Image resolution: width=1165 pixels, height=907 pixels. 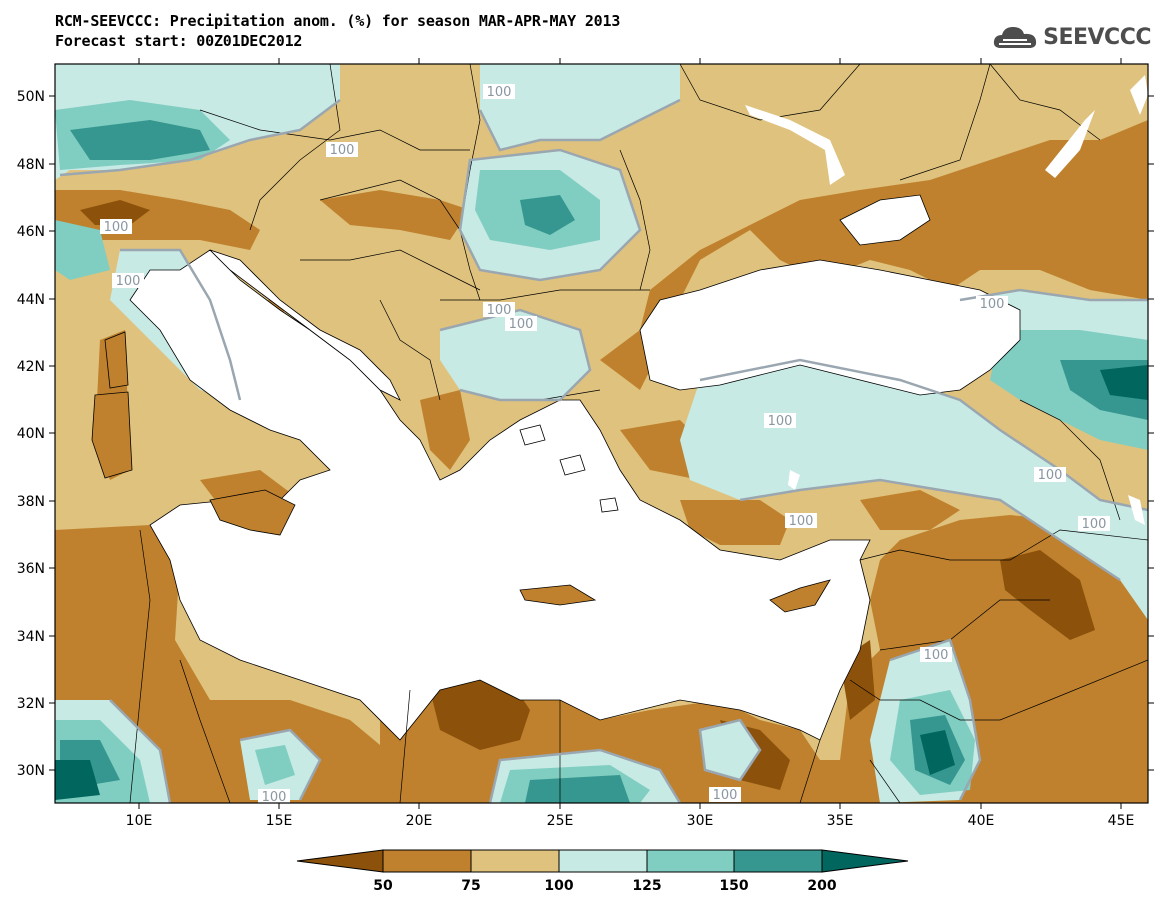 What do you see at coordinates (585, 637) in the screenshot?
I see `lat-tick: 34N` at bounding box center [585, 637].